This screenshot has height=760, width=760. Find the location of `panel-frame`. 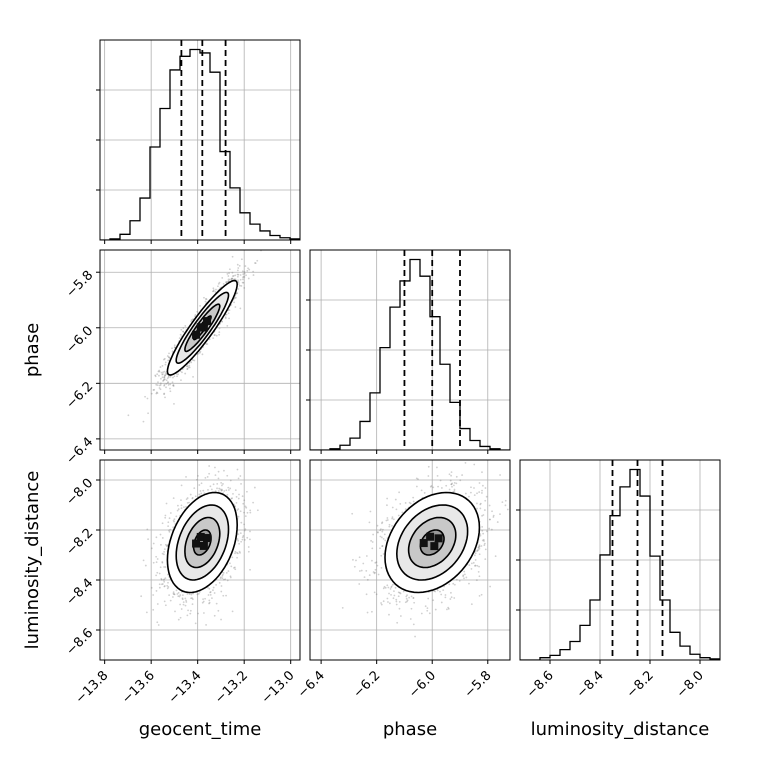

panel-frame is located at coordinates (200, 140).